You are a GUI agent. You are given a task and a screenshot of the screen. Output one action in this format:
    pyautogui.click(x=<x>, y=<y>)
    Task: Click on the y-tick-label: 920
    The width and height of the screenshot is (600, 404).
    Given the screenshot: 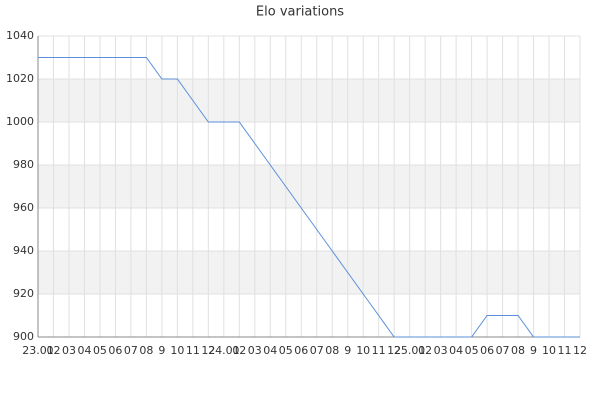 What is the action you would take?
    pyautogui.click(x=23, y=293)
    